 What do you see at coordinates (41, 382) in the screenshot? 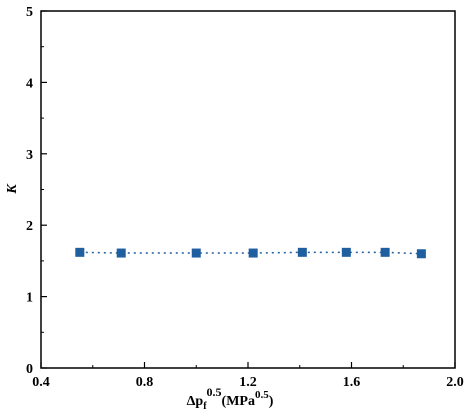
I see `x-tick-label: 0.4` at bounding box center [41, 382].